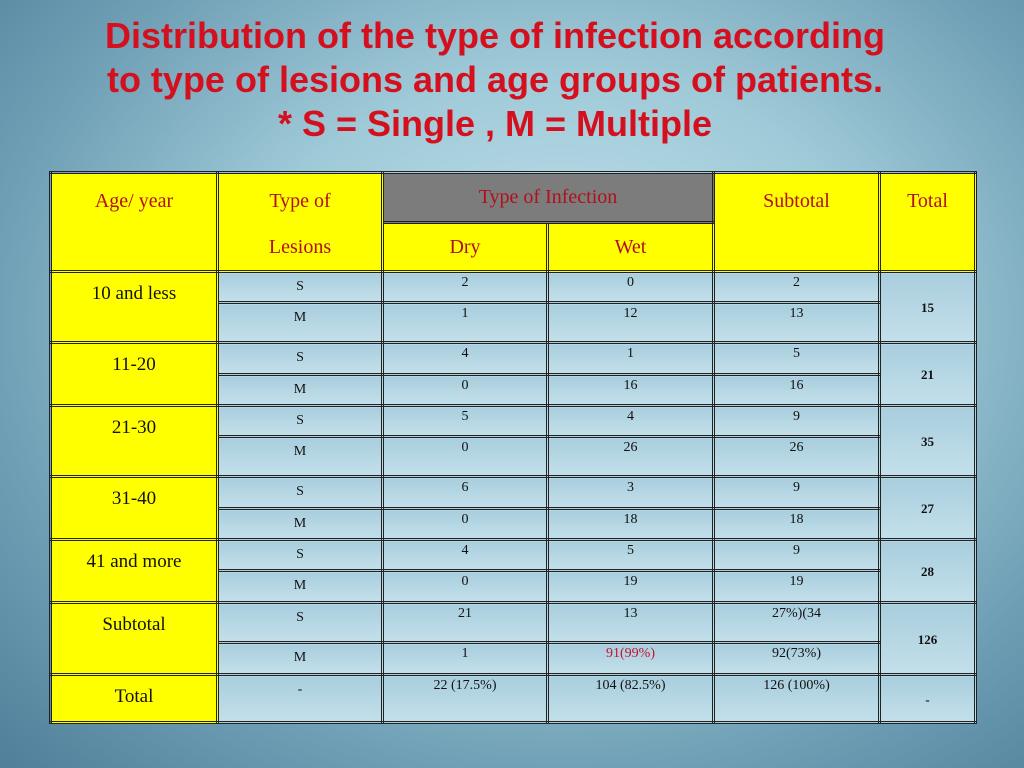 The image size is (1024, 768). What do you see at coordinates (300, 698) in the screenshot?
I see `lesion-cell: -` at bounding box center [300, 698].